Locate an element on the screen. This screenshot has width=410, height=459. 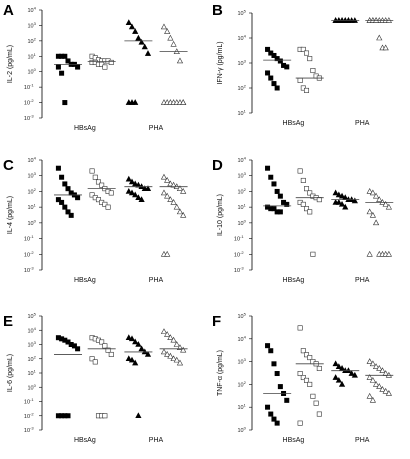
y-tick-label: 10⁻³ is located at coordinates (29, 430).